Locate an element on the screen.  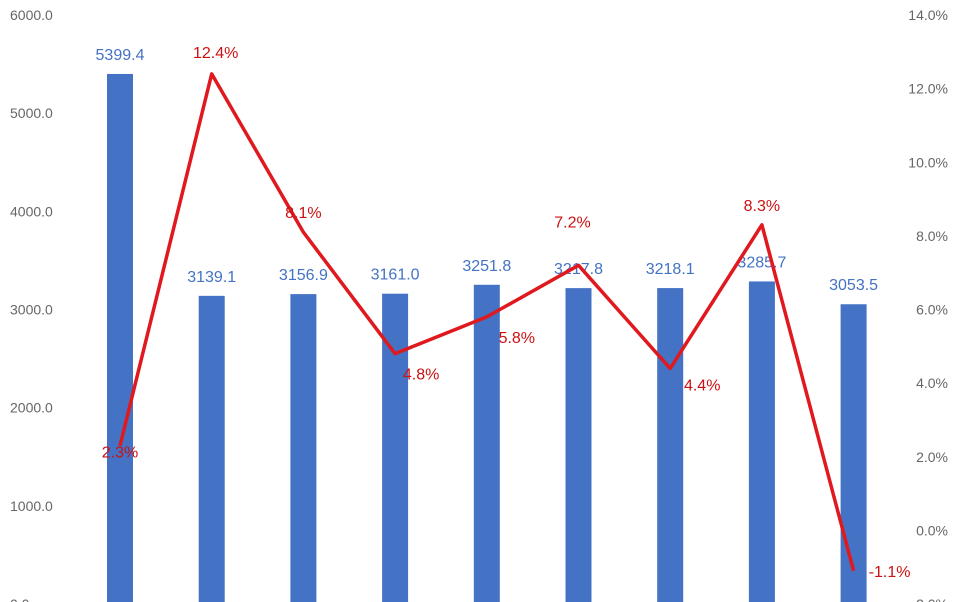
left-axis-tick-label: 4000.0 is located at coordinates (31, 211).